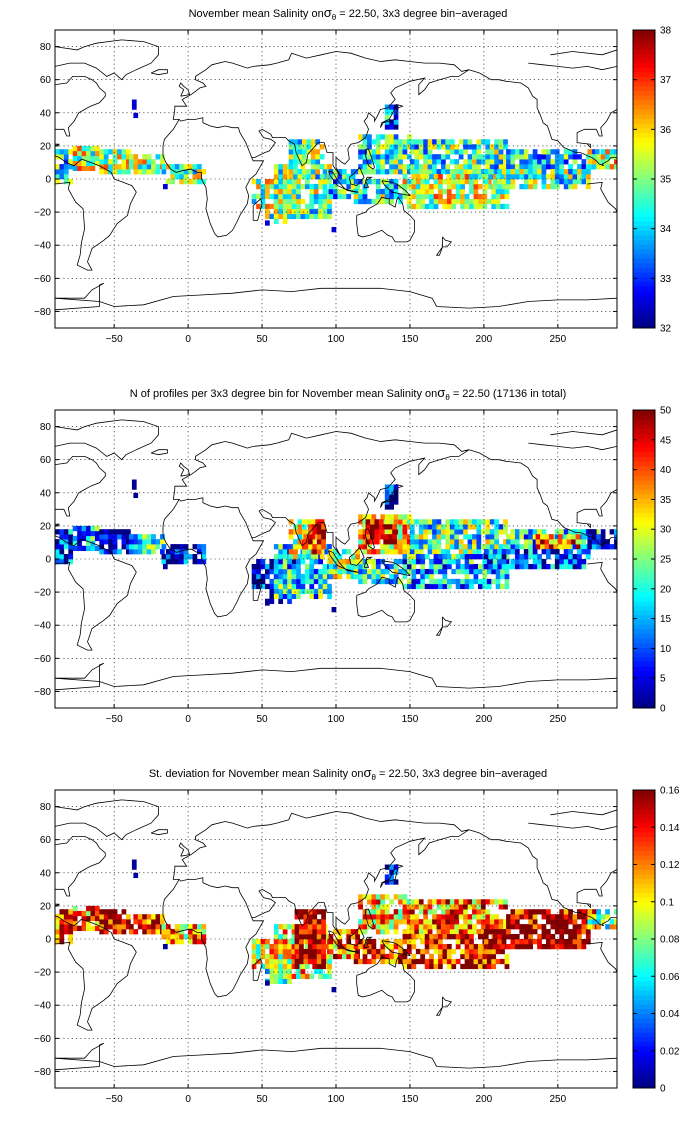 The width and height of the screenshot is (696, 1140). I want to click on y-tick-label: −60, so click(42, 279).